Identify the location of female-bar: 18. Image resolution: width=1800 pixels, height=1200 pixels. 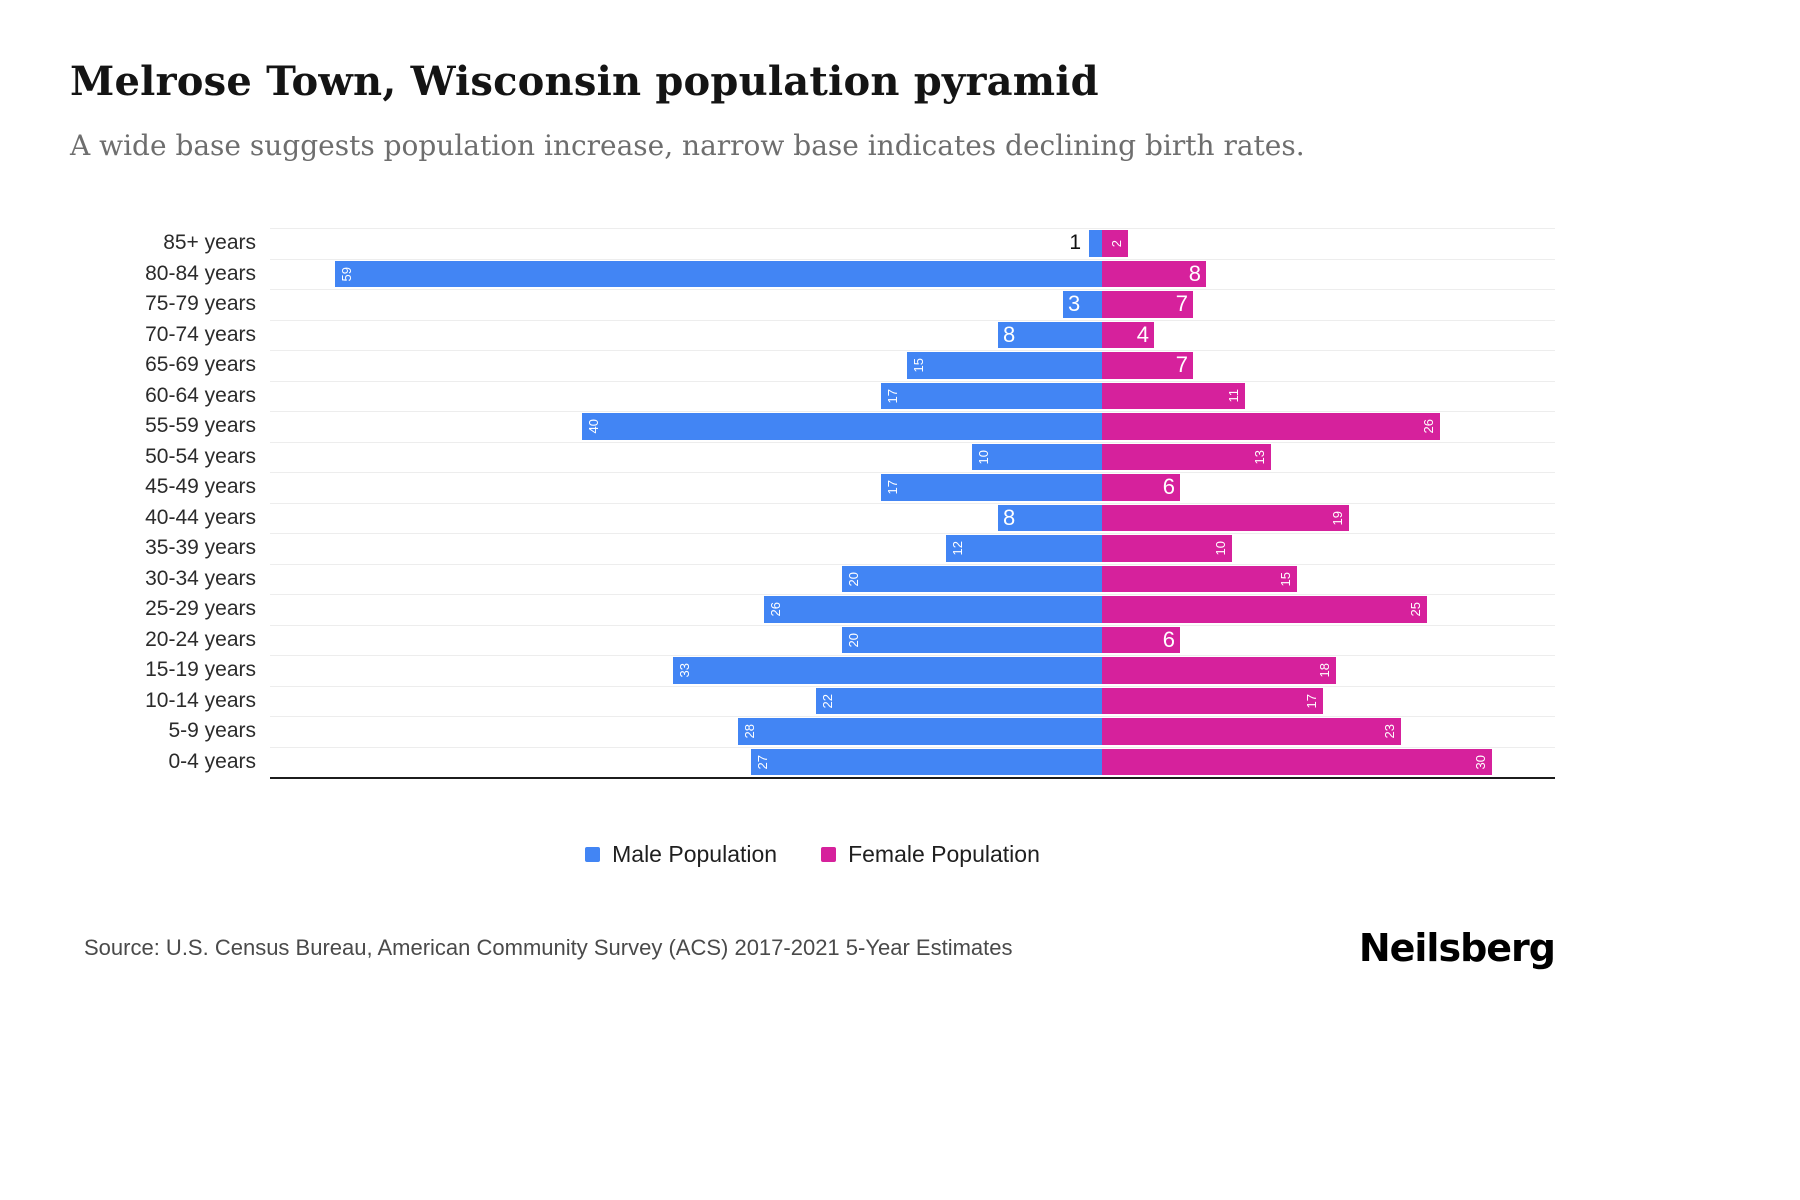
(1219, 670).